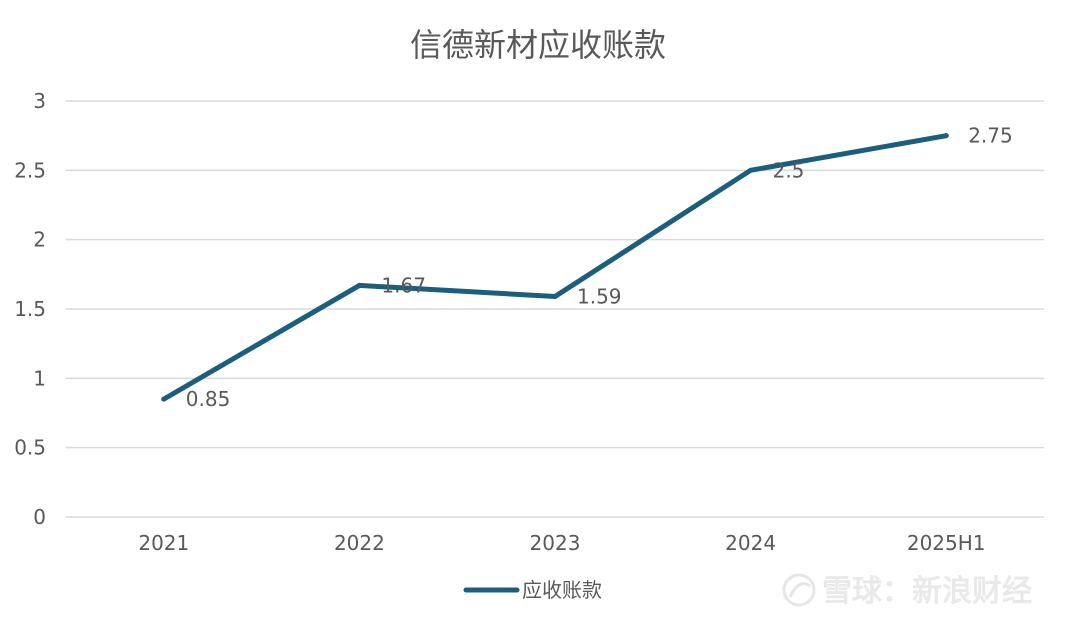 This screenshot has width=1072, height=629. Describe the element at coordinates (562, 590) in the screenshot. I see `legend-label: 应收账款` at that location.